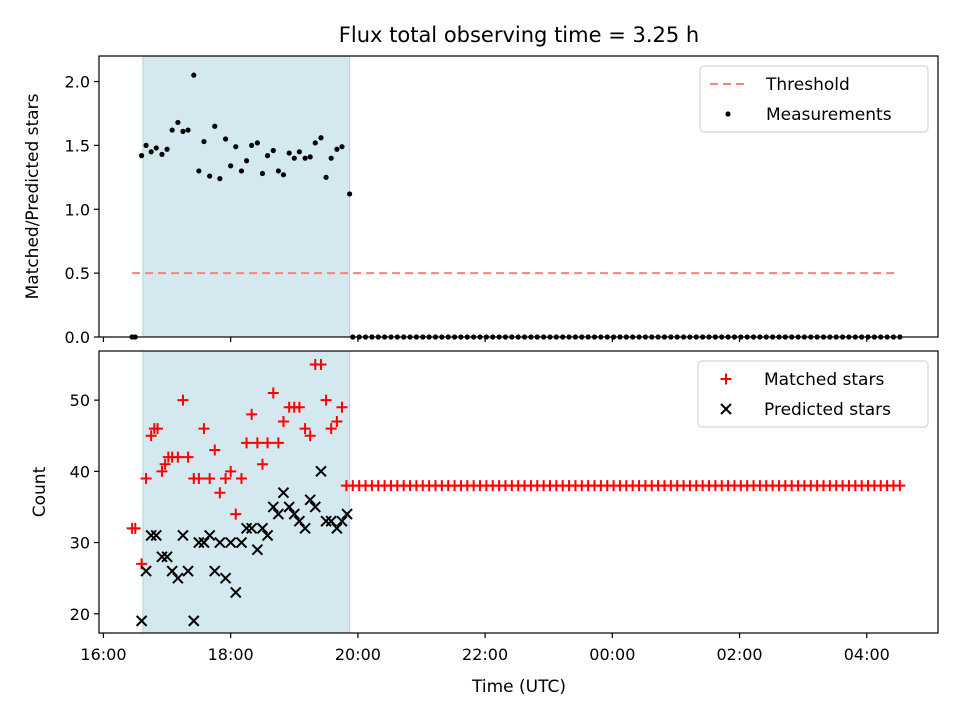 The image size is (960, 720). I want to click on legend-predicted-swatch, so click(726, 409).